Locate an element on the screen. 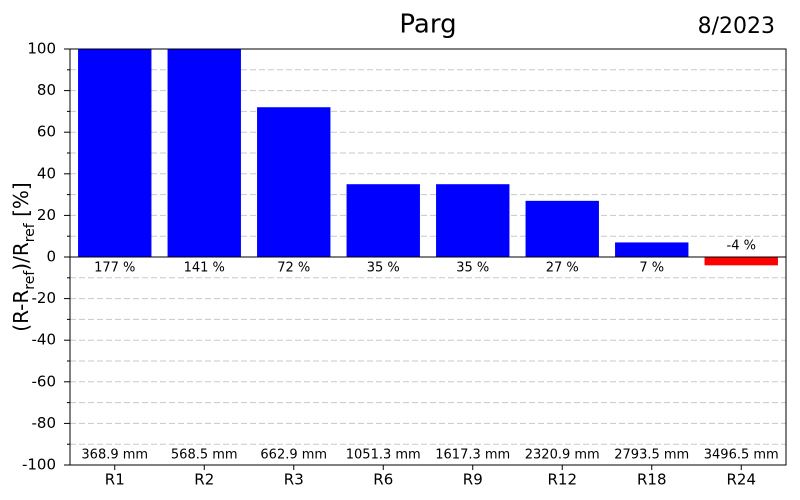  x-tick-label: R2 is located at coordinates (204, 480).